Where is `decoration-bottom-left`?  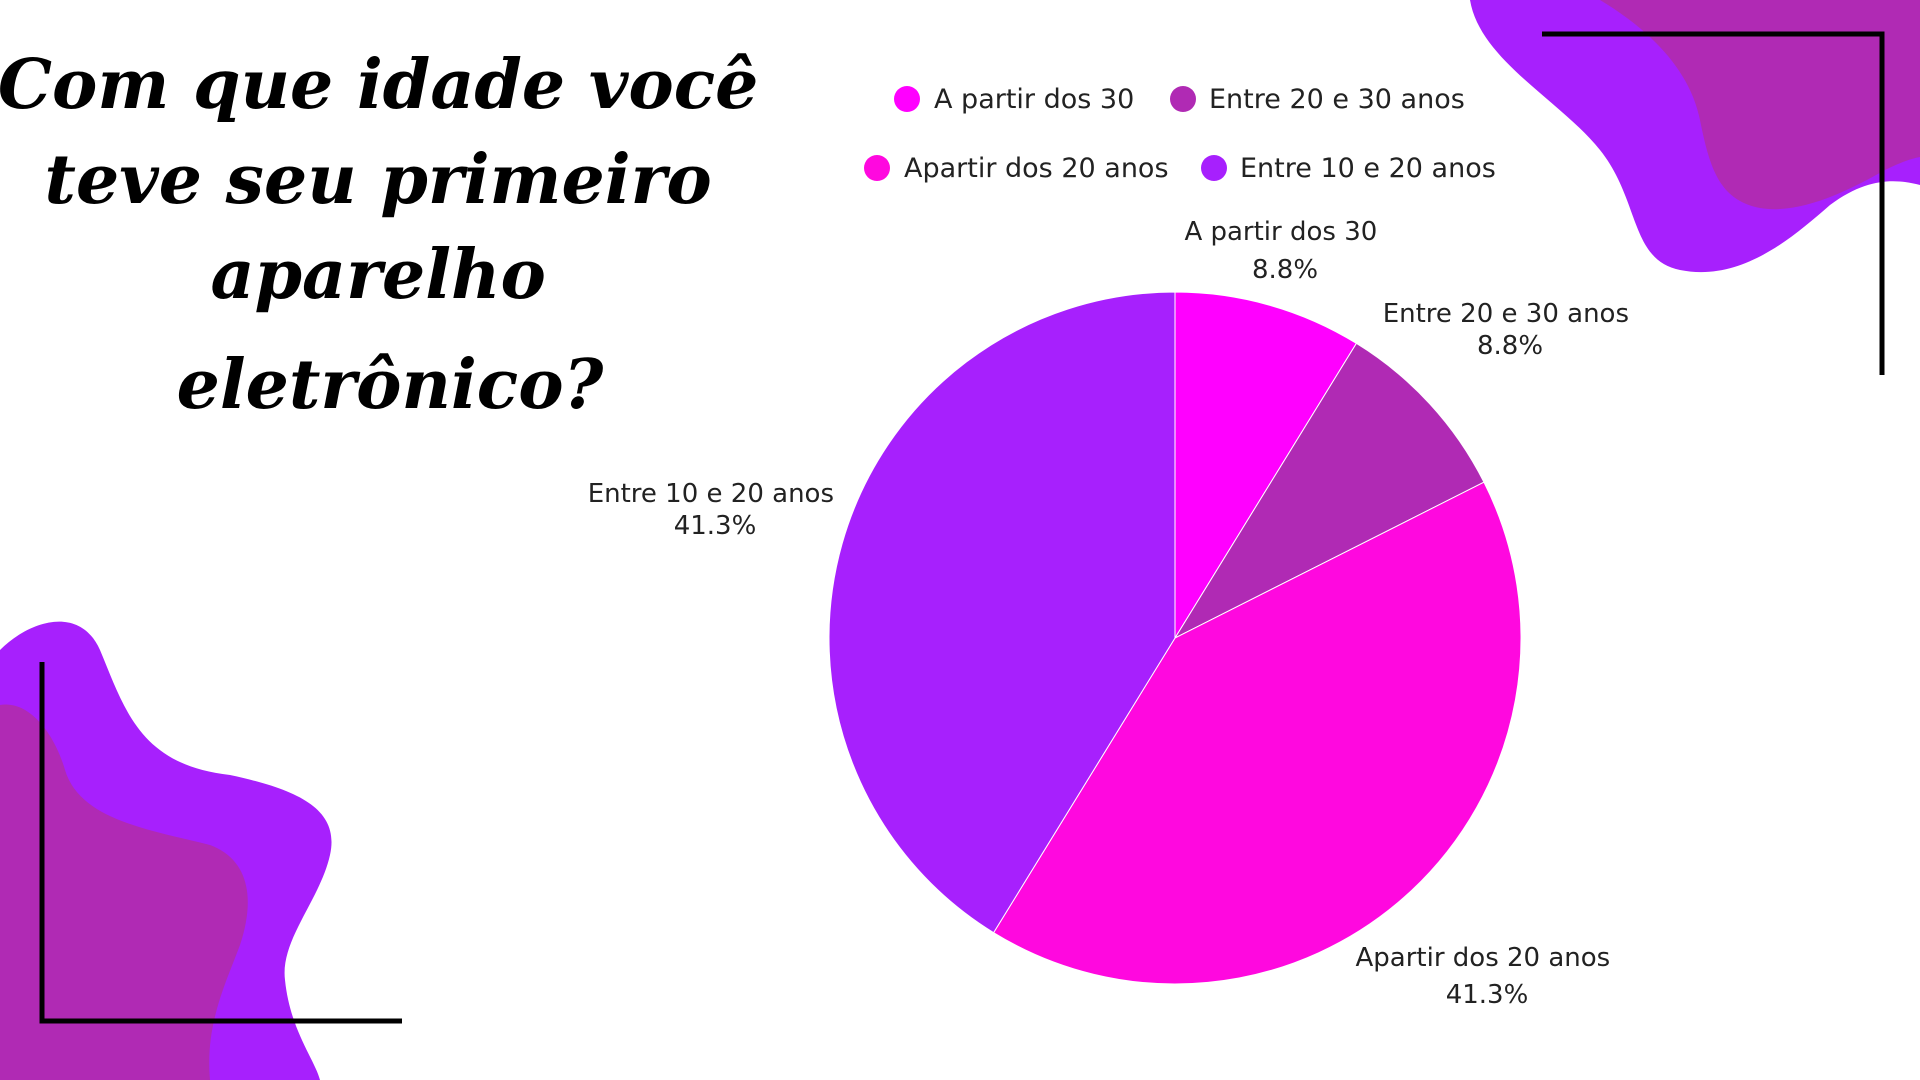 decoration-bottom-left is located at coordinates (201, 850).